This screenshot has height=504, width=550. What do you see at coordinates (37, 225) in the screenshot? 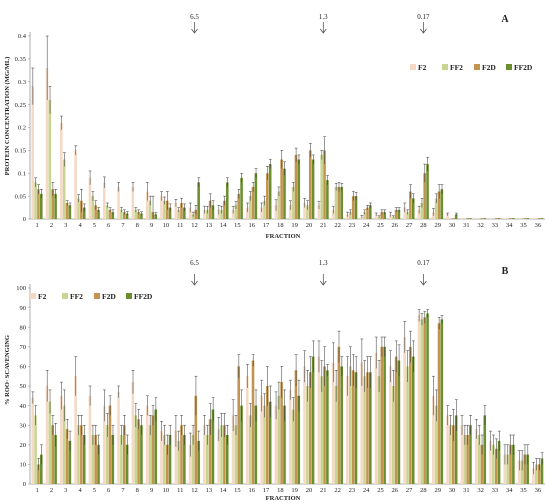
I see `panel-a-x-tick-label: 1` at bounding box center [37, 225].